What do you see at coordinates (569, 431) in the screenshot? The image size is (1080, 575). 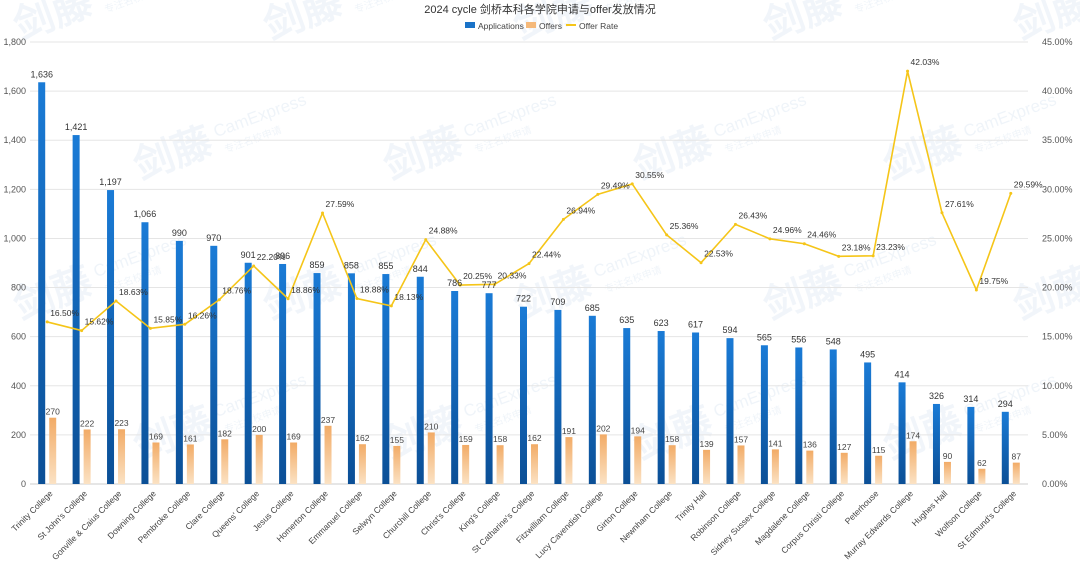 I see `offers-data-label: 191` at bounding box center [569, 431].